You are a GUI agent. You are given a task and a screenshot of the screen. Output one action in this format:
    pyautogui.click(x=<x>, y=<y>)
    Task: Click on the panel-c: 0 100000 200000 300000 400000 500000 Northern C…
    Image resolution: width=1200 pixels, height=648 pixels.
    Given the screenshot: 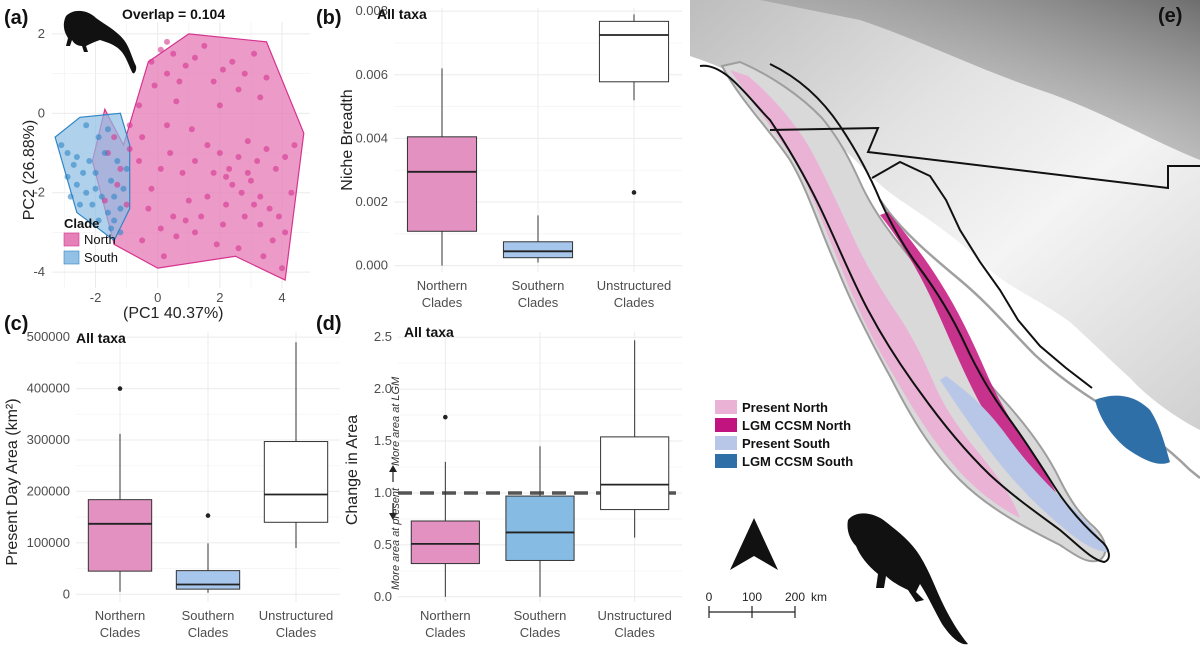 What is the action you would take?
    pyautogui.click(x=172, y=476)
    